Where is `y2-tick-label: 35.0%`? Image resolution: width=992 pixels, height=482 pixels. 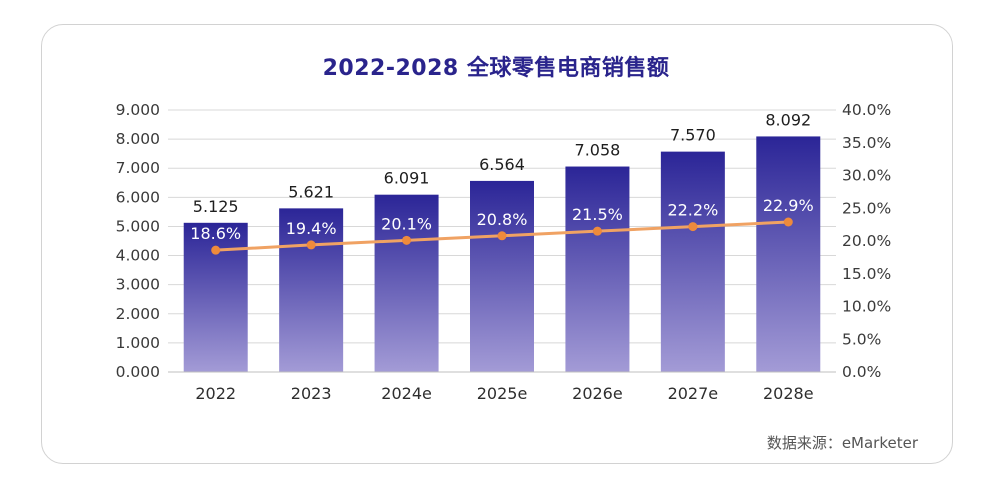 y2-tick-label: 35.0% is located at coordinates (866, 143).